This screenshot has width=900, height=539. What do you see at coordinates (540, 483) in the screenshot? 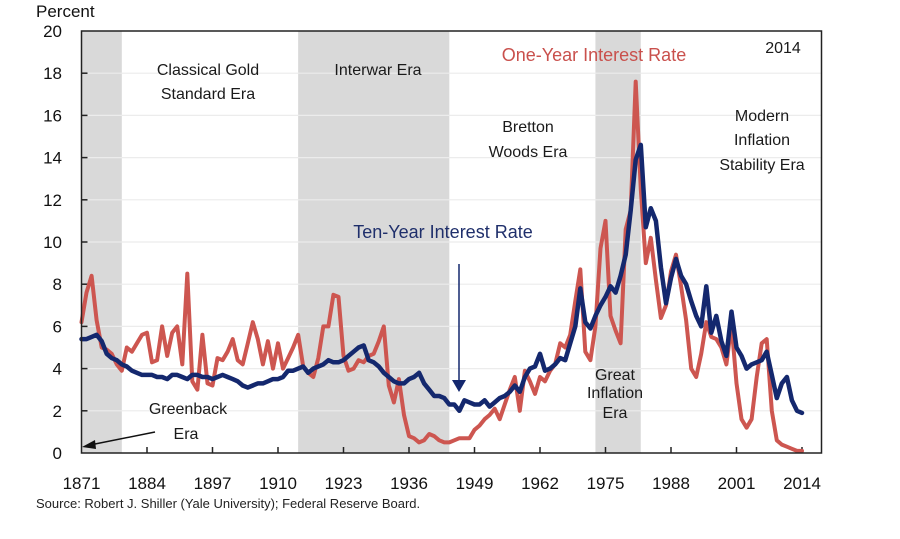
I see `x-tick-label-1962: 1962` at bounding box center [540, 483].